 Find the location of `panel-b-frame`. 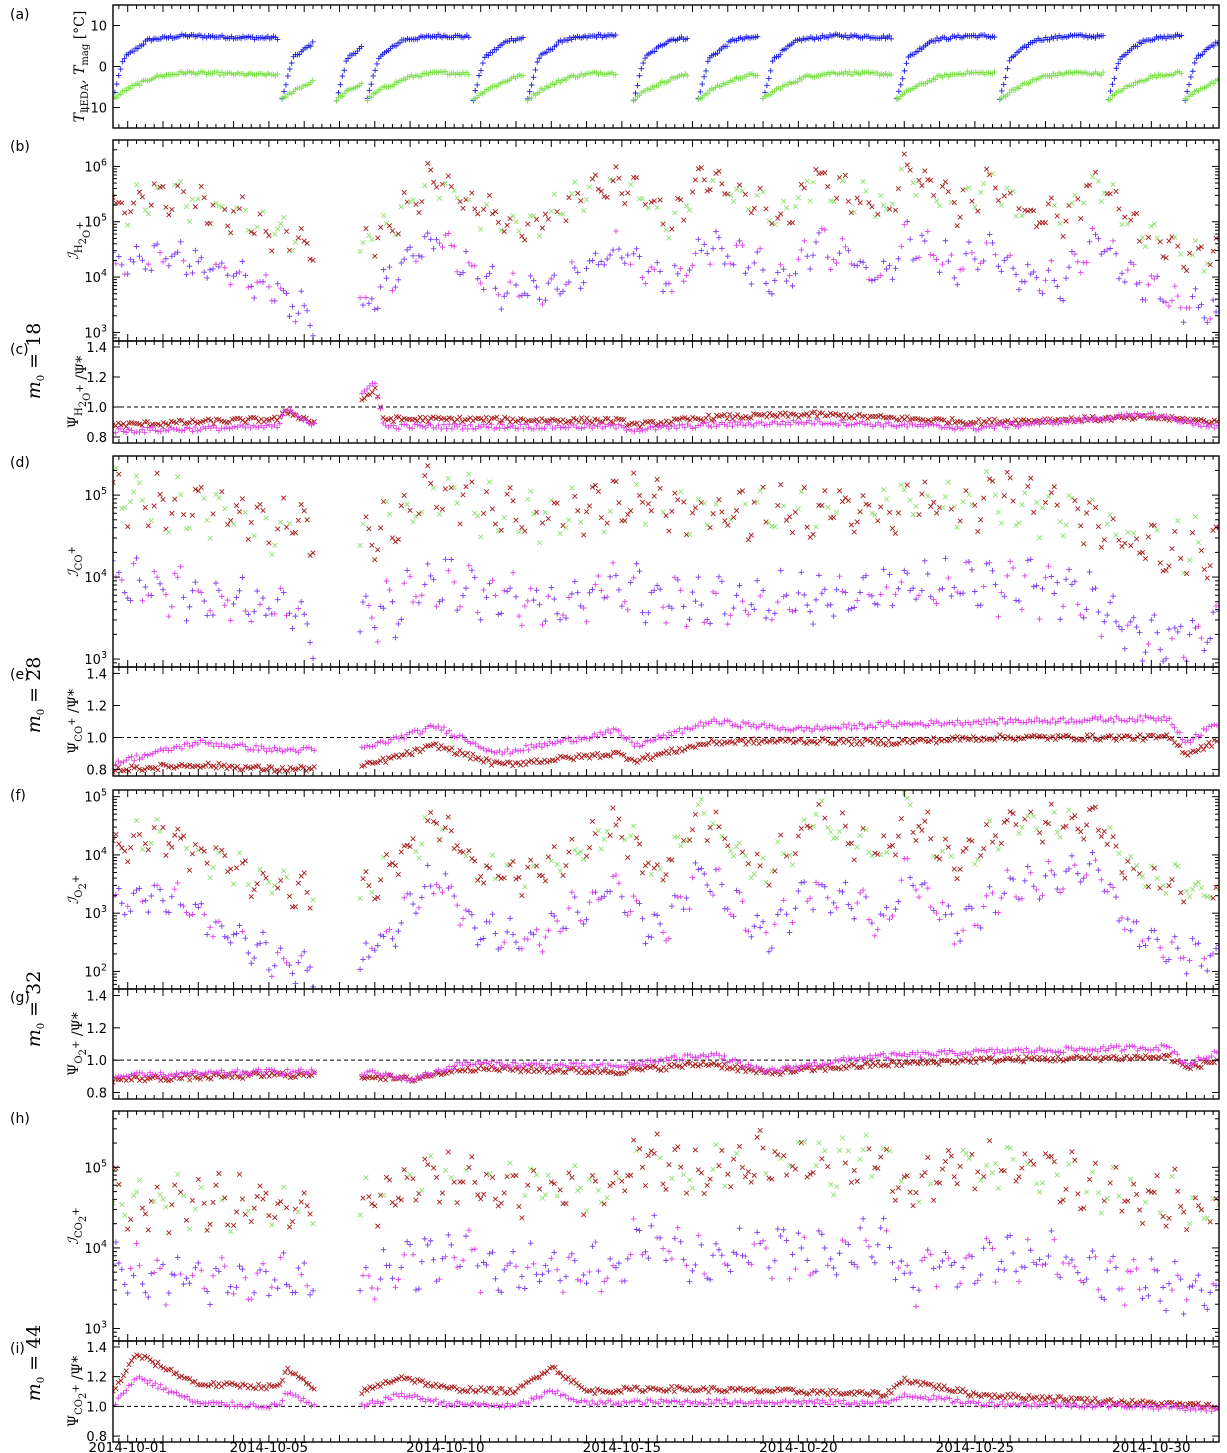

panel-b-frame is located at coordinates (666, 240).